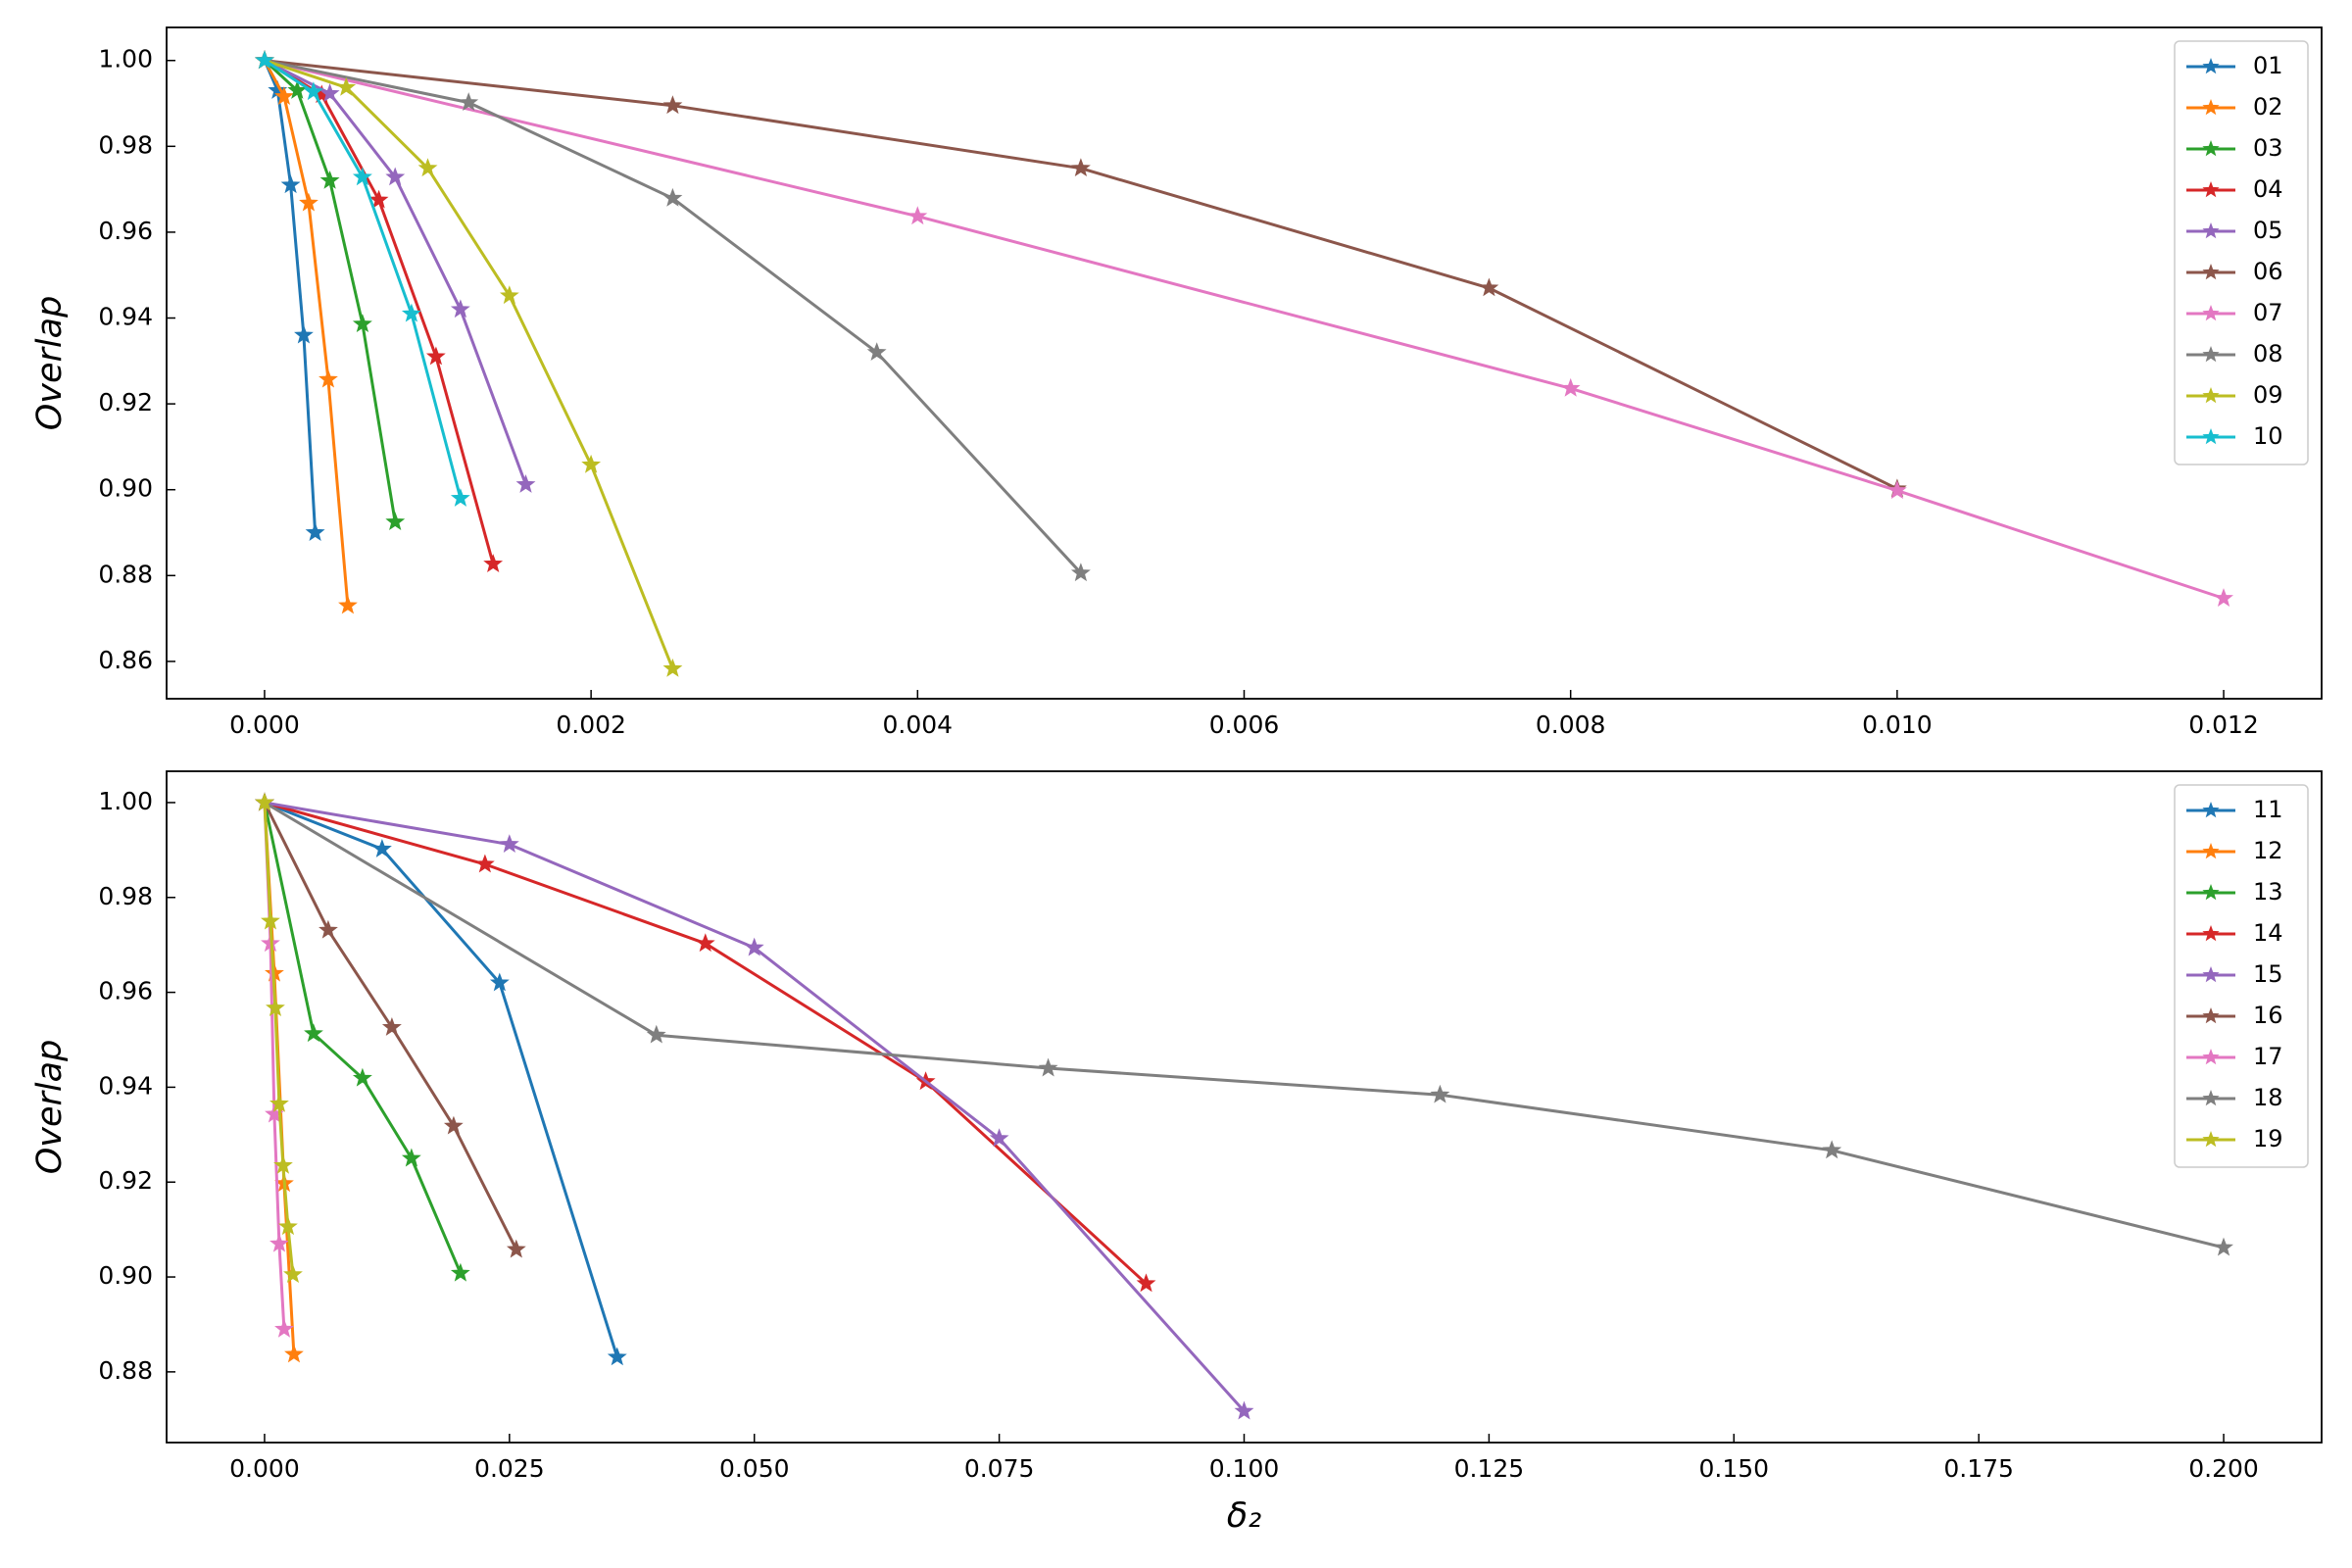 This screenshot has height=1568, width=2352. Describe the element at coordinates (2268, 395) in the screenshot. I see `legend-label: 09` at that location.